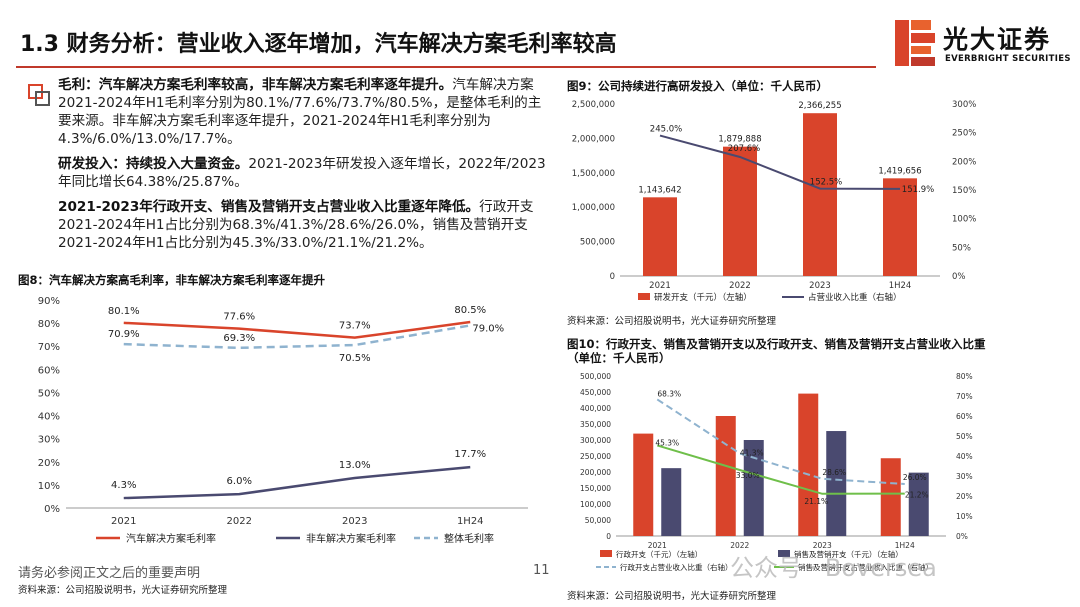  I want to click on watermark: 公众号 · Boversea, so click(833, 568).